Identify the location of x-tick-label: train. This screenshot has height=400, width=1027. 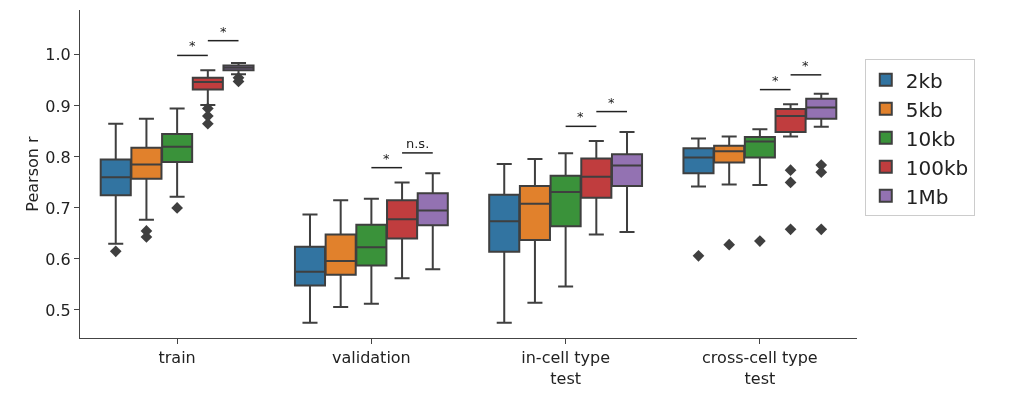
(177, 358).